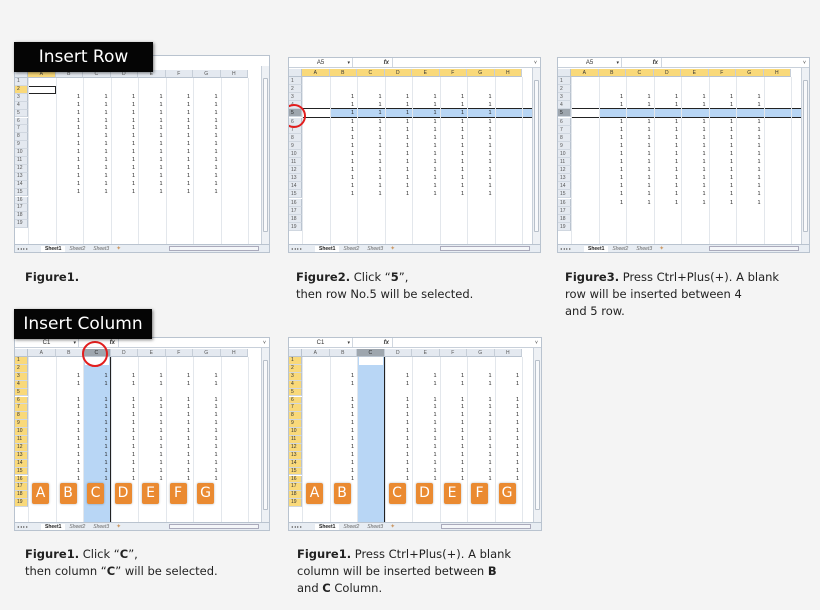  What do you see at coordinates (21, 168) in the screenshot?
I see `row-header-12: 12` at bounding box center [21, 168].